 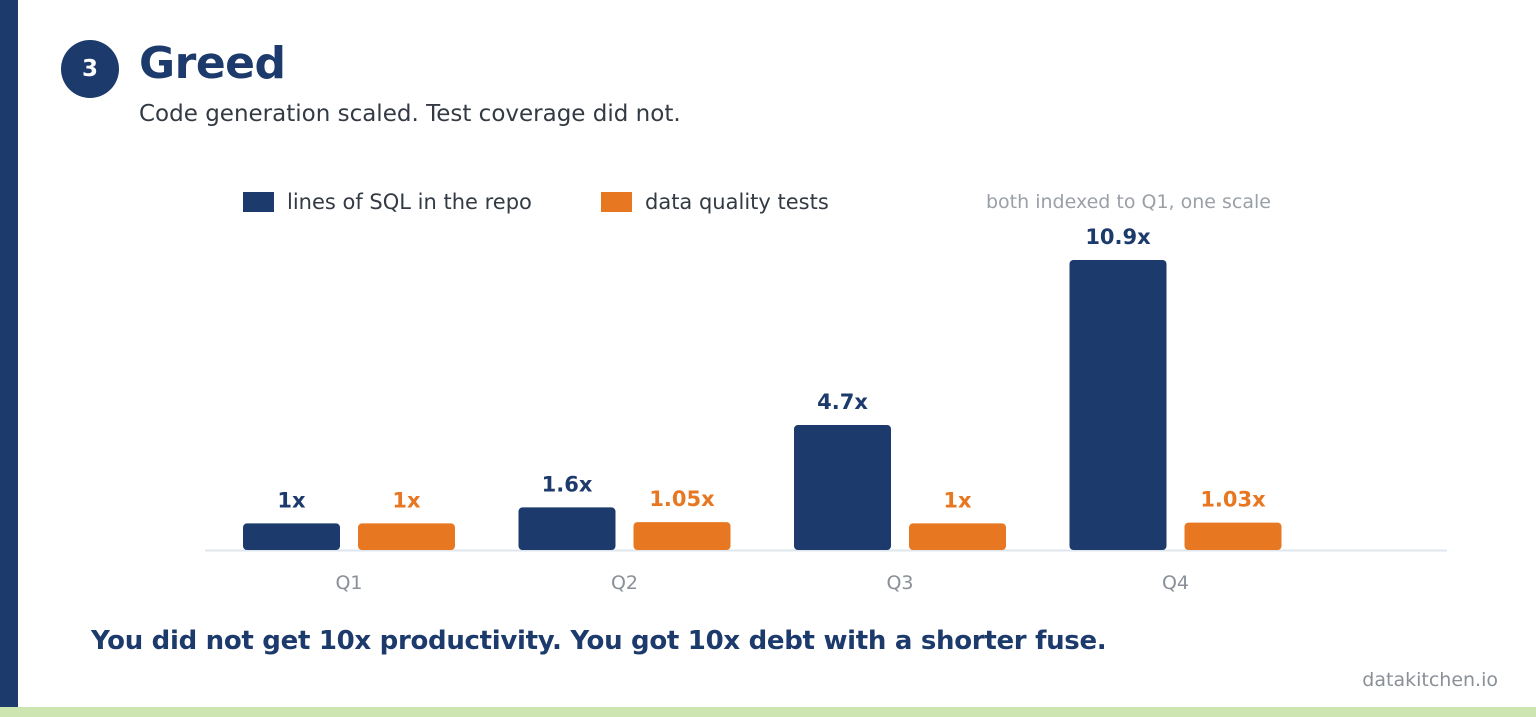 What do you see at coordinates (1118, 405) in the screenshot?
I see `bar-sql-q4` at bounding box center [1118, 405].